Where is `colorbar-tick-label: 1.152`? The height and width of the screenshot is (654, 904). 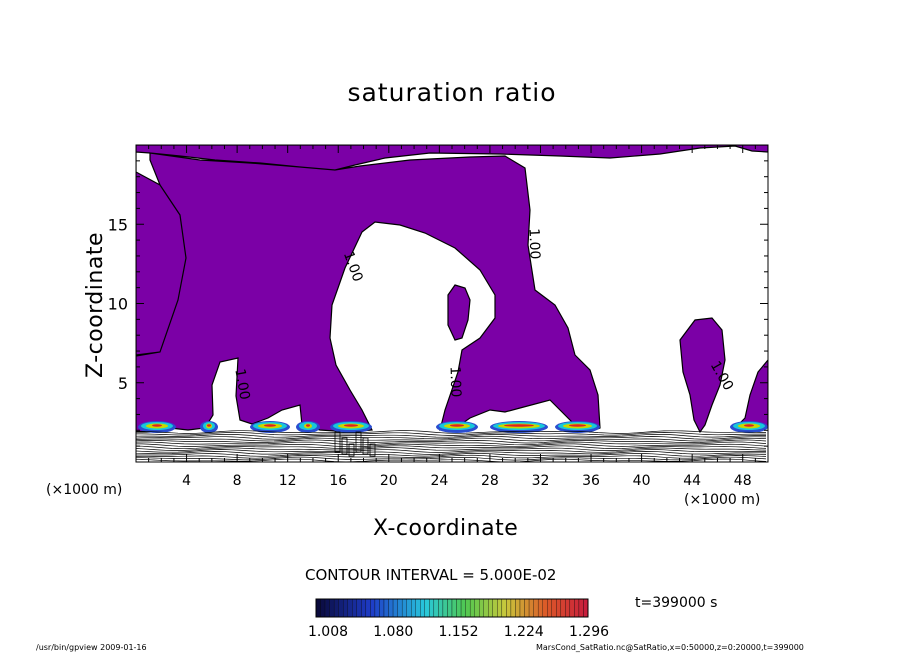 colorbar-tick-label: 1.152 is located at coordinates (458, 632).